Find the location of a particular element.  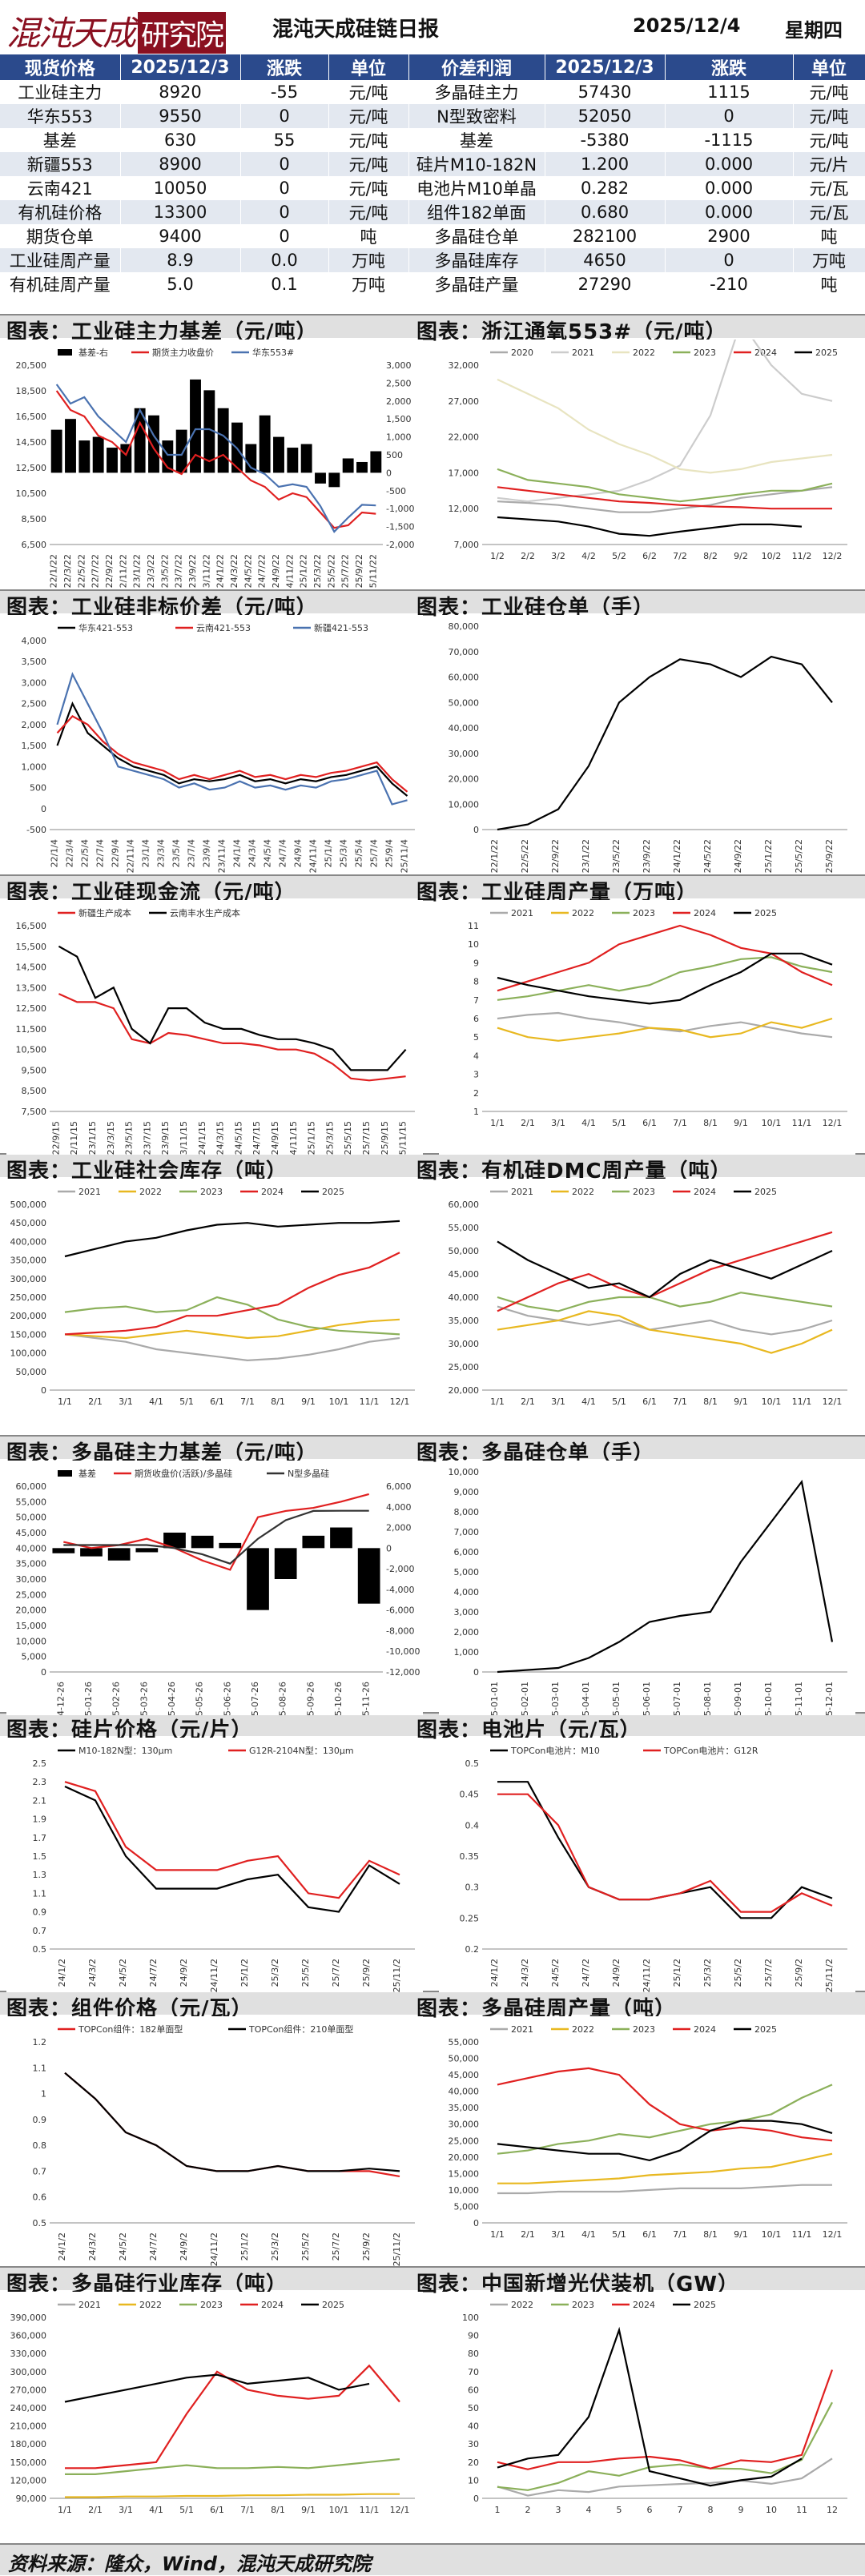

legend-item: 2024 is located at coordinates (694, 913).